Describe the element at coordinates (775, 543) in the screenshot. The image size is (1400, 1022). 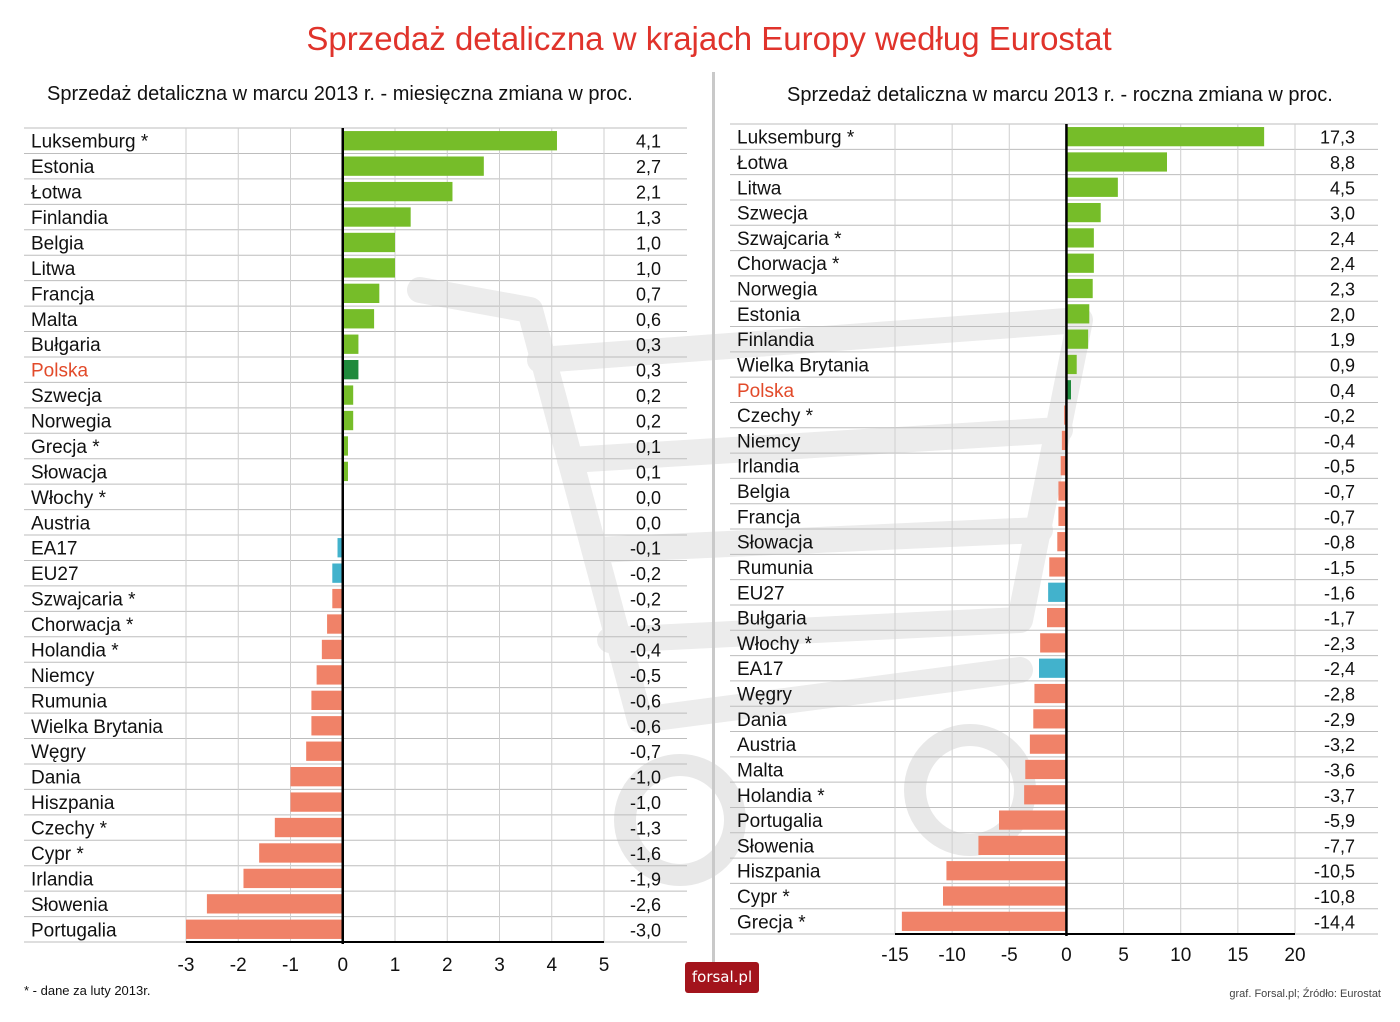
I see `yearly-category-label: Słowacja` at that location.